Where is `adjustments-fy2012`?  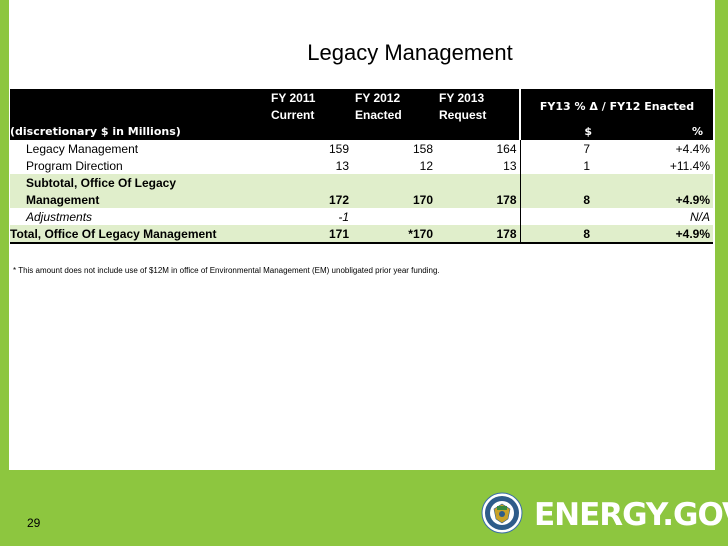
adjustments-fy2012 is located at coordinates (394, 216).